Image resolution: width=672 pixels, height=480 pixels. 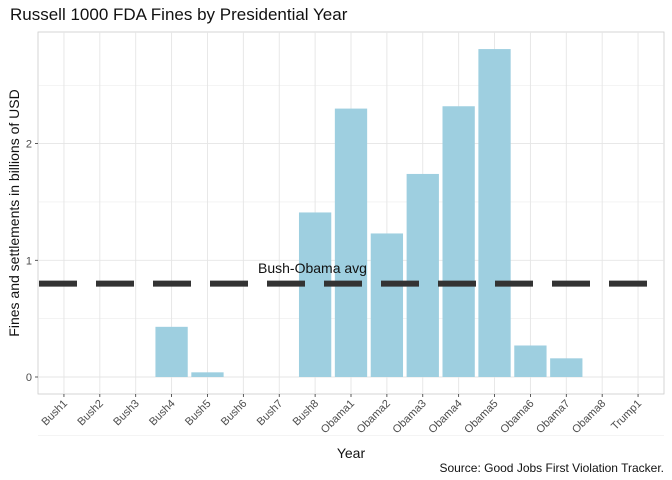 What do you see at coordinates (351, 453) in the screenshot?
I see `x-axis-title: Year` at bounding box center [351, 453].